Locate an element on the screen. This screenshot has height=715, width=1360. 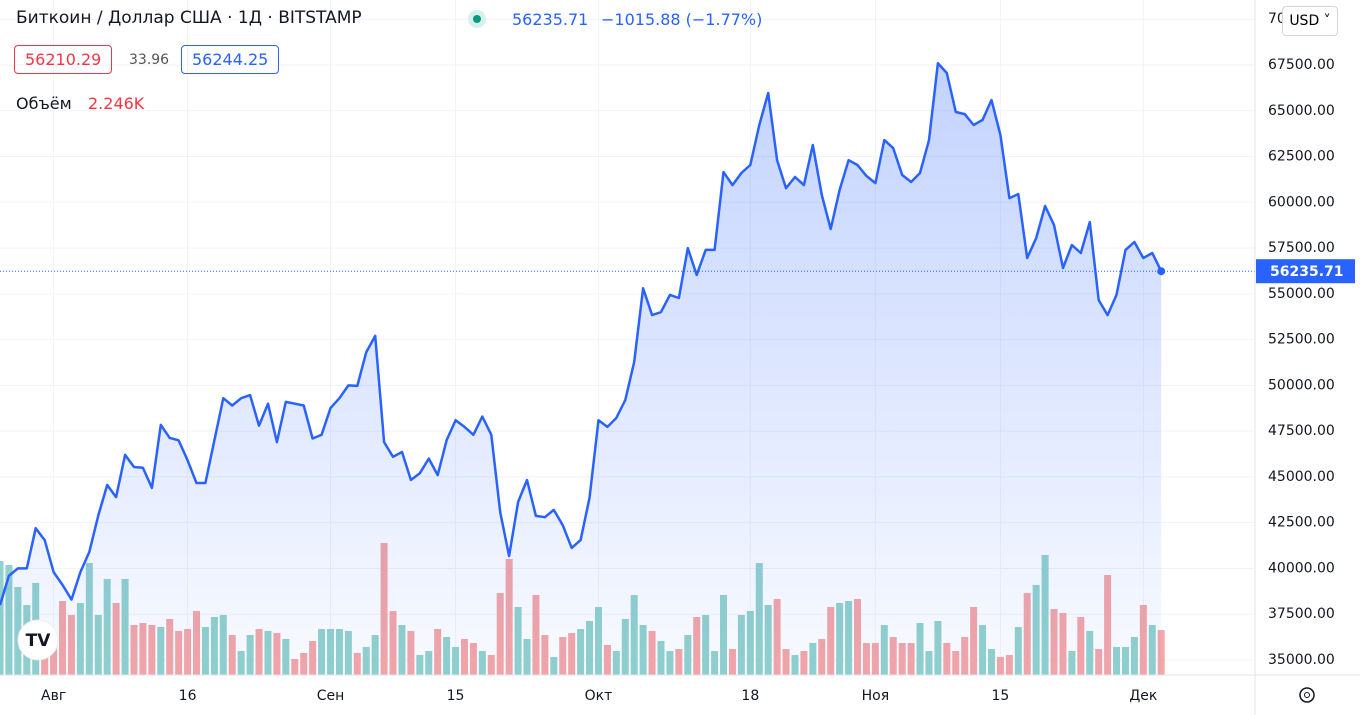
y-tick-label: 45000.00 is located at coordinates (1301, 477).